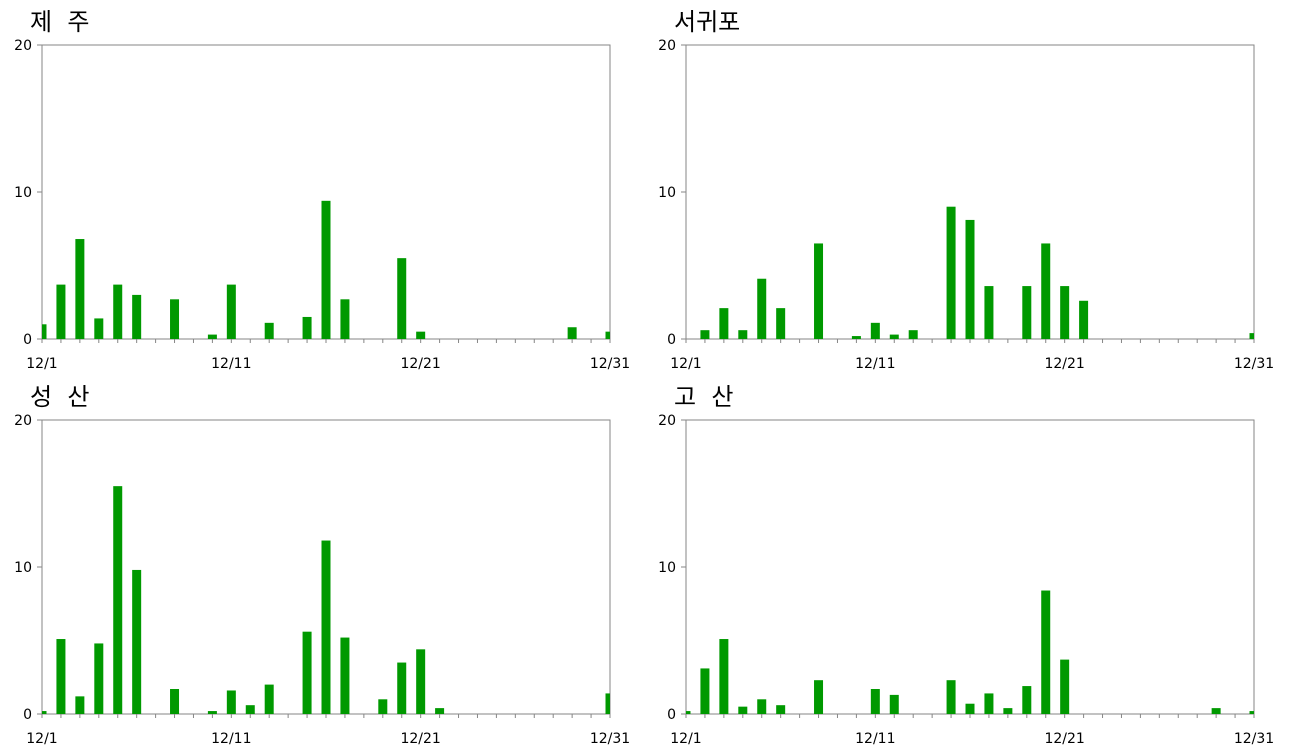 The width and height of the screenshot is (1290, 746). I want to click on chart-title: 제 주, so click(60, 22).